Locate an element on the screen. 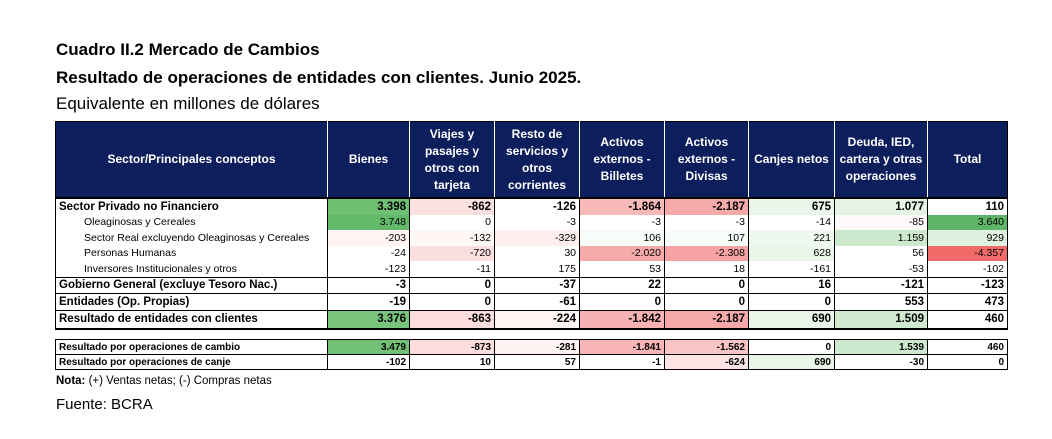  header-cell: Bienes is located at coordinates (368, 159).